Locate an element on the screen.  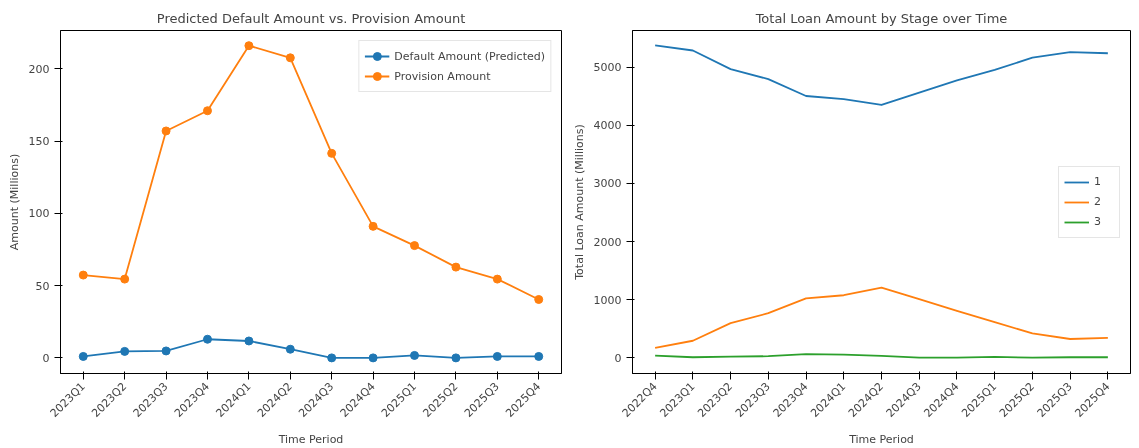
y-axis-title: Total Loan Amount (Millions) is located at coordinates (579, 202).